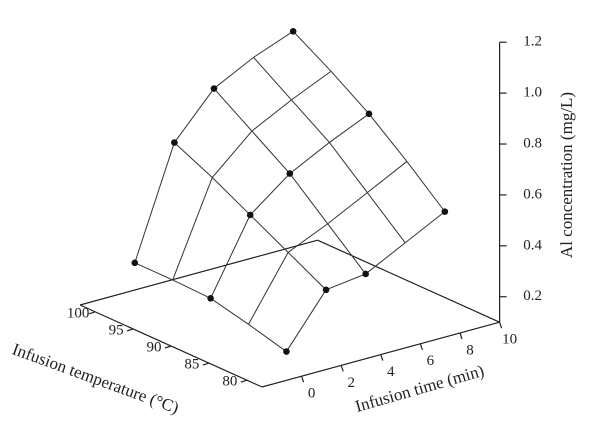  I want to click on z-tick-label: 1.0, so click(532, 93).